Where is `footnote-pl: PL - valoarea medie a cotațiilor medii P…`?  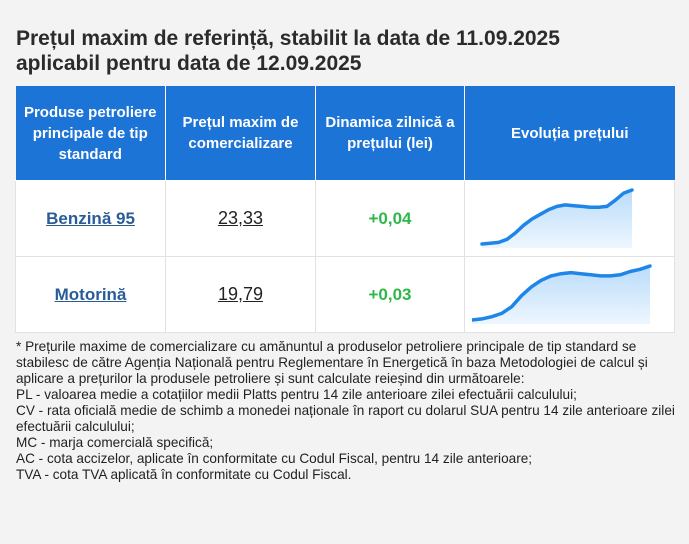
footnote-pl: PL - valoarea medie a cotațiilor medii P… is located at coordinates (296, 394).